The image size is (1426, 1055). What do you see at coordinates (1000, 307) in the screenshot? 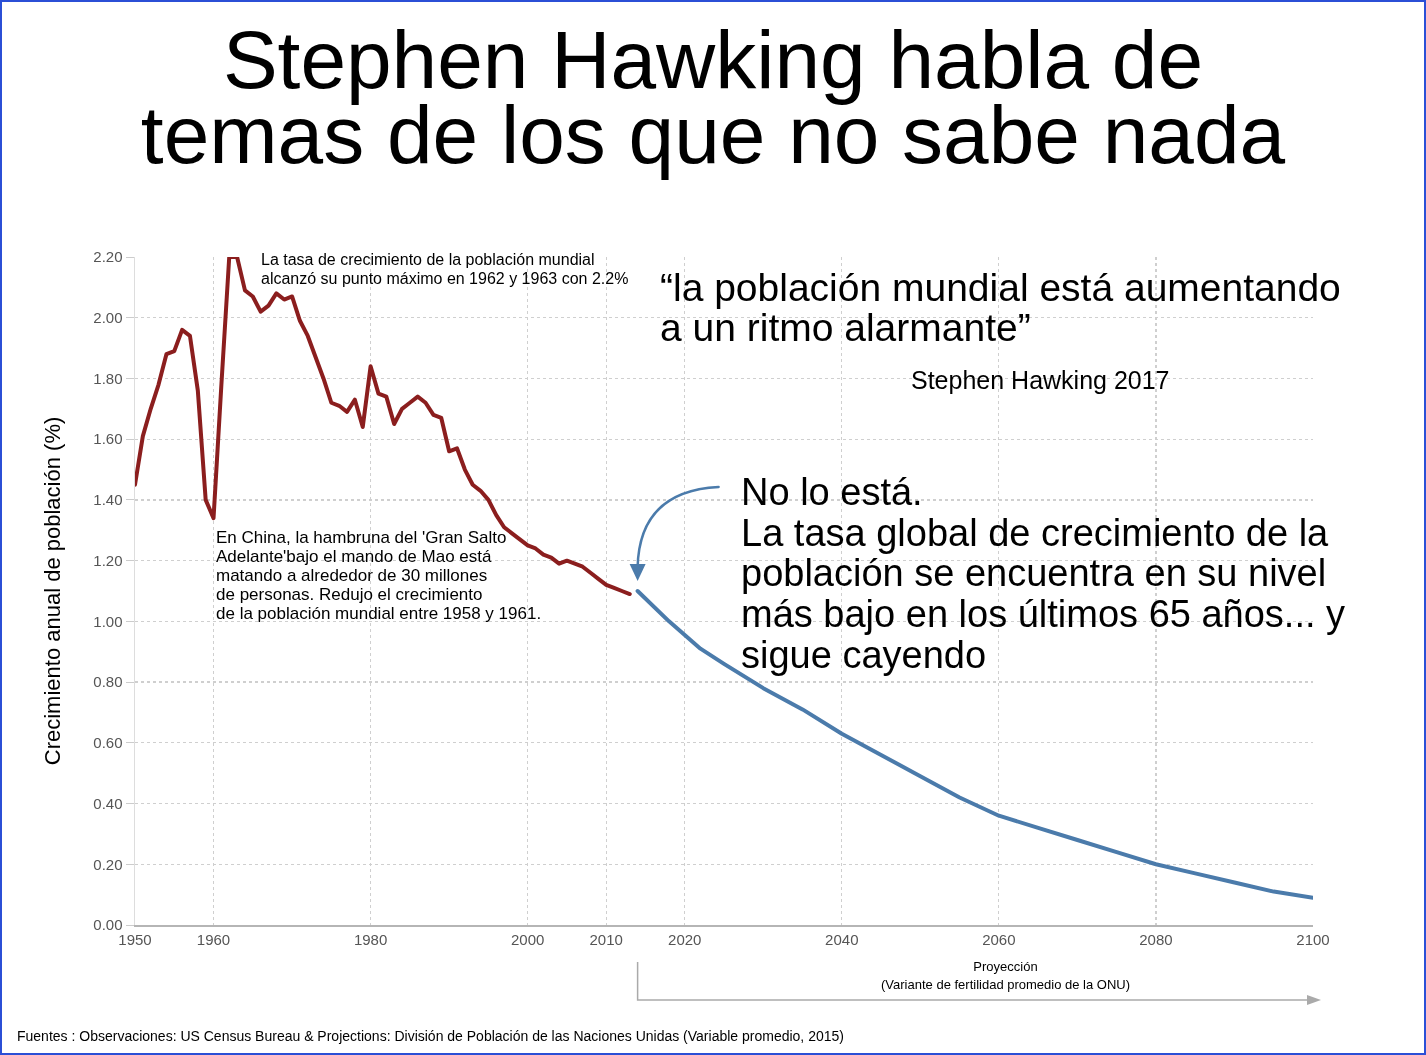
I see `annotation: “la población mundial está aumentando a un ritmo alarmante”` at bounding box center [1000, 307].